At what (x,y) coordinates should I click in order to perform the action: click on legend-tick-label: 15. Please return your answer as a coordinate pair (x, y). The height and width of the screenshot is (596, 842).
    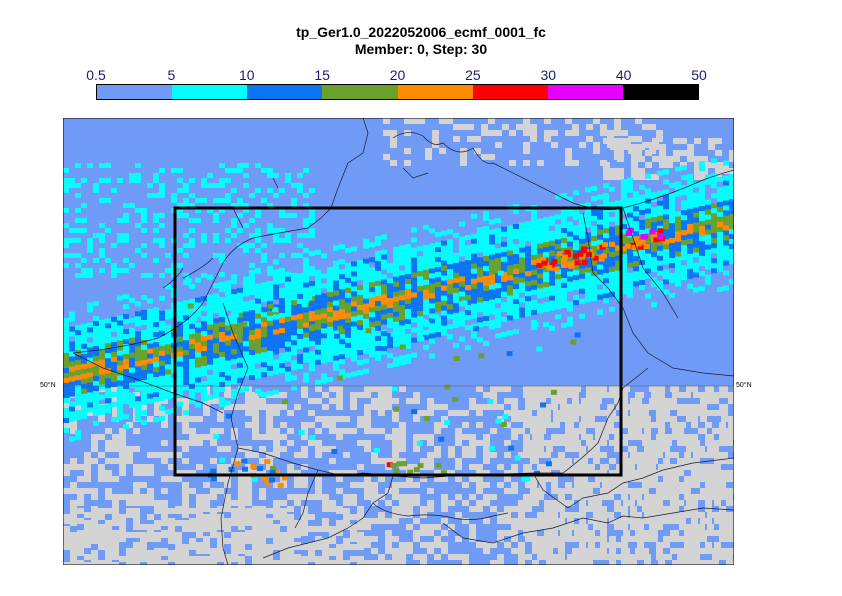
    Looking at the image, I should click on (322, 75).